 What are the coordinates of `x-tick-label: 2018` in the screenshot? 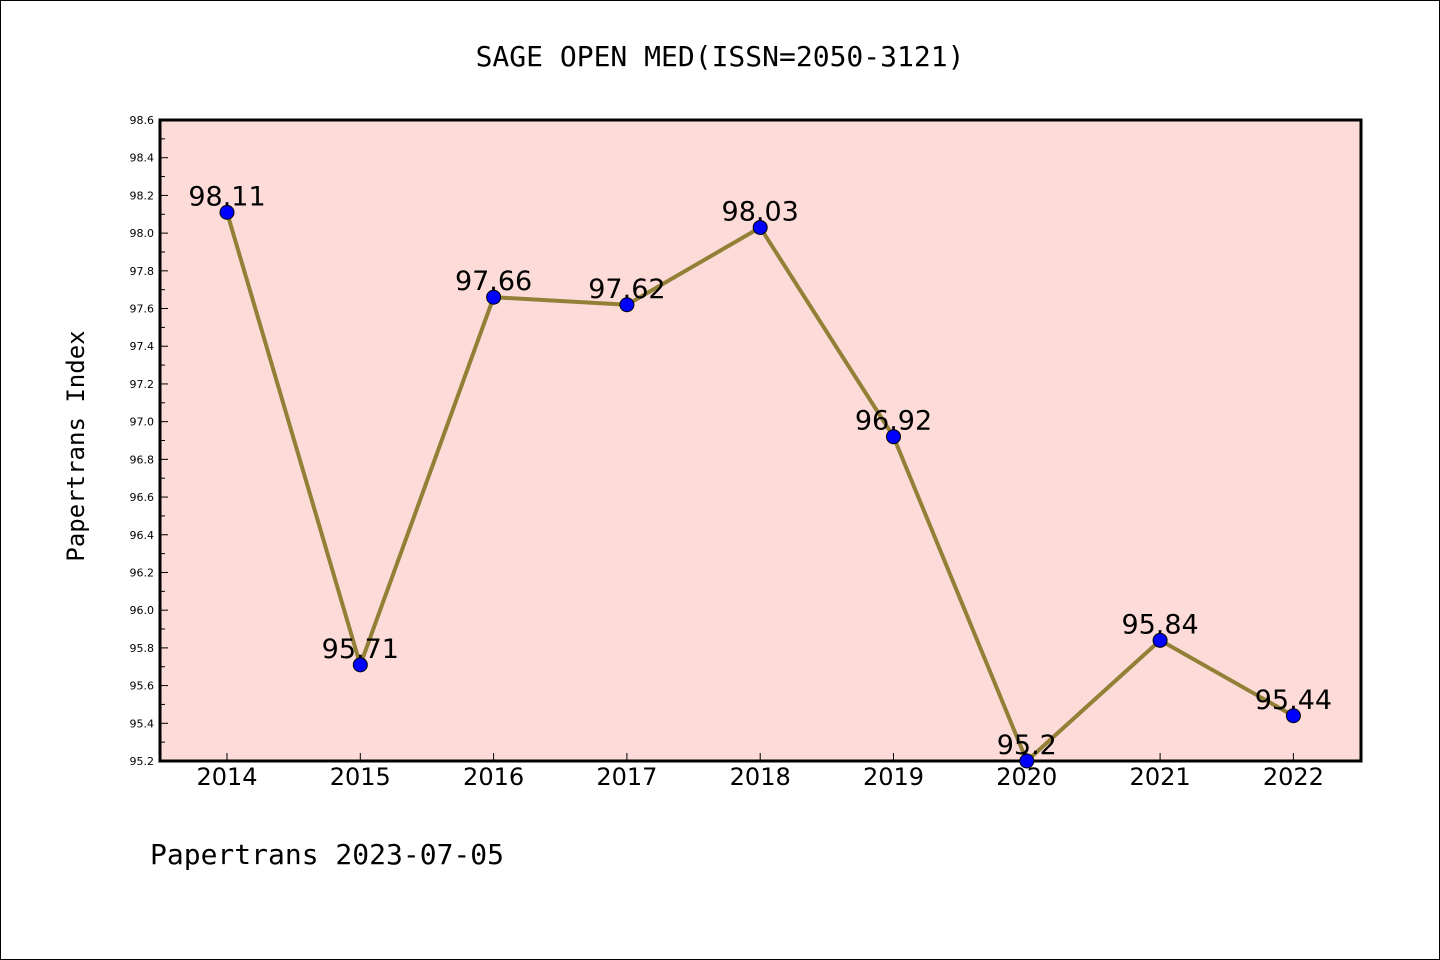 It's located at (760, 777).